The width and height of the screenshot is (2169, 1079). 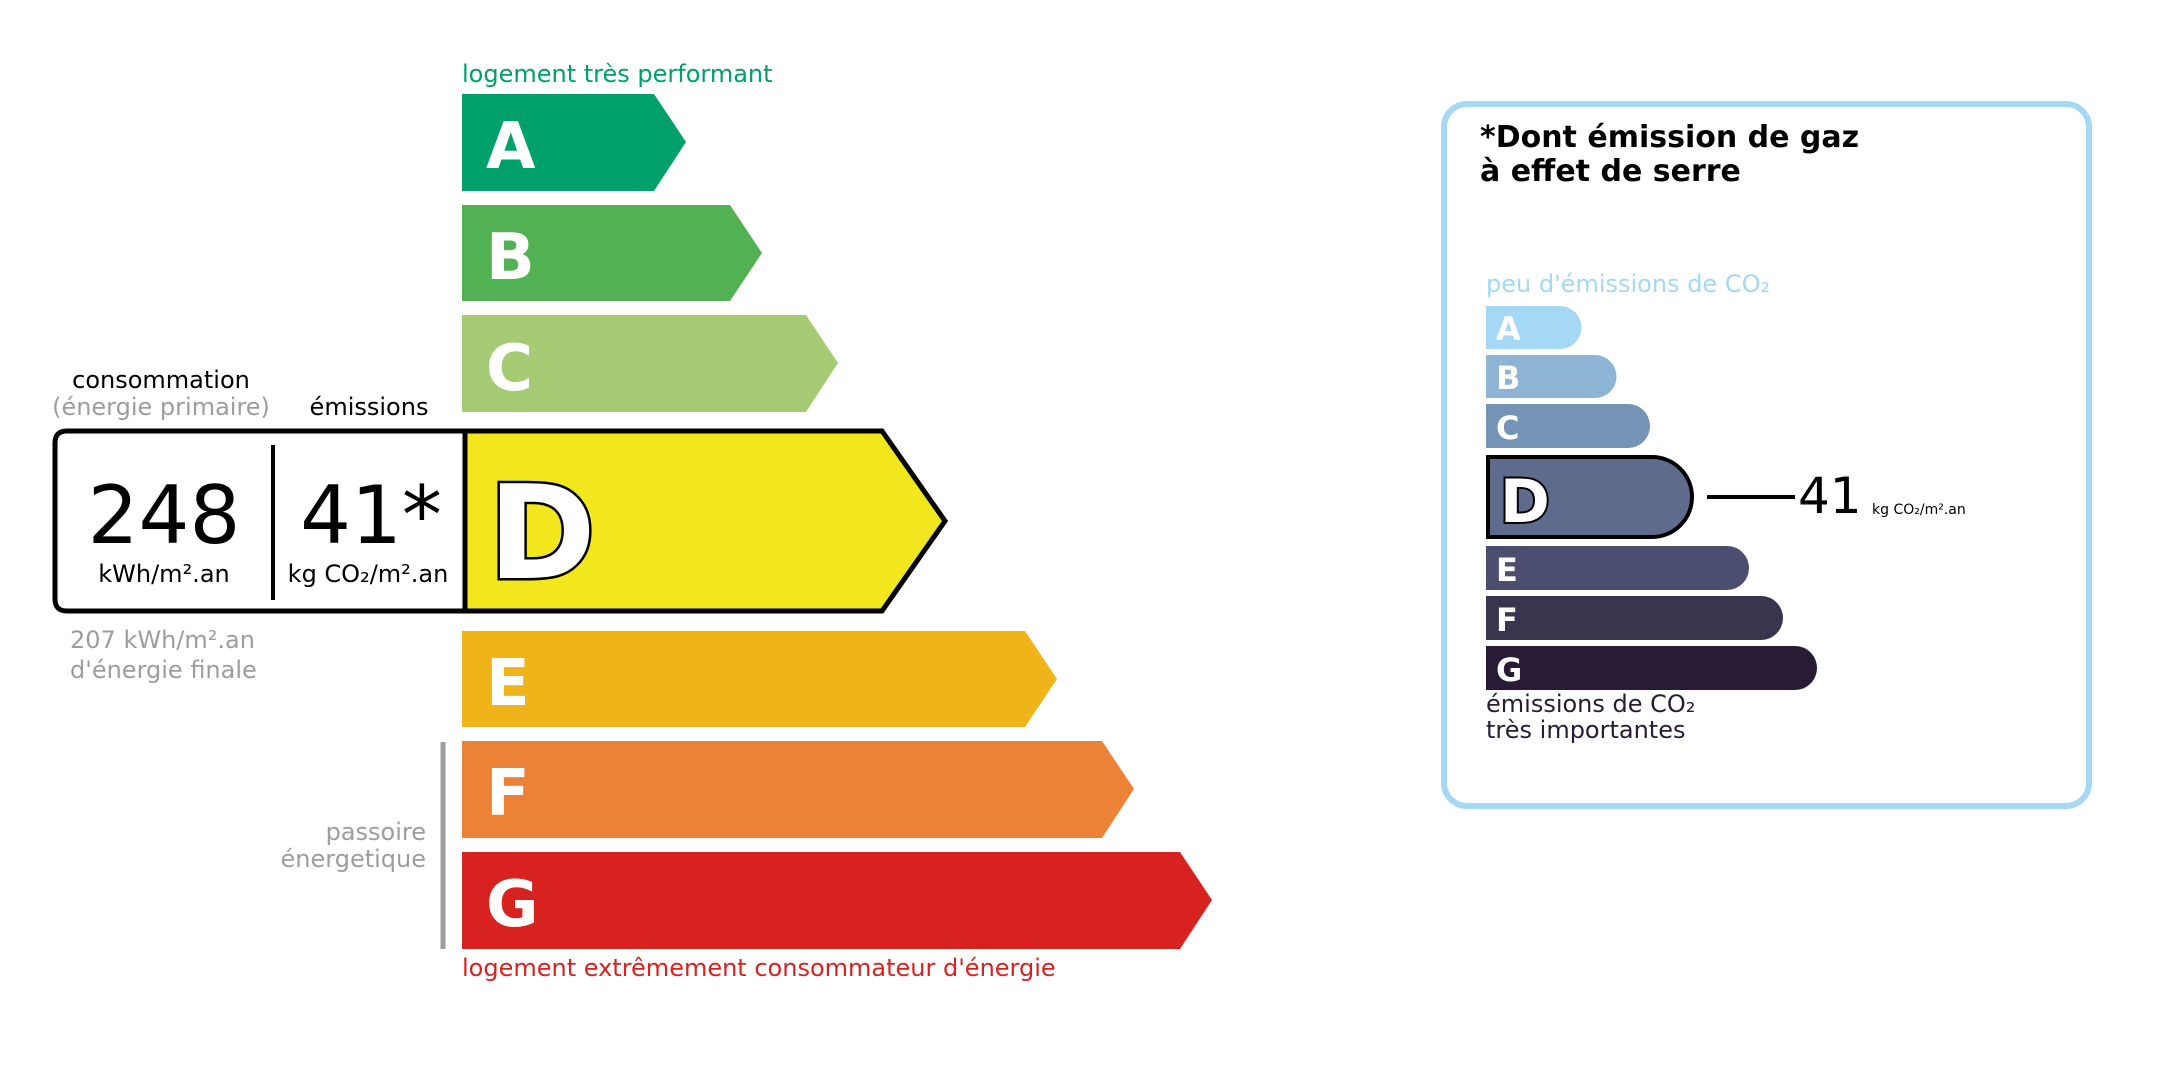 I want to click on energy-current-box, so click(x=260, y=521).